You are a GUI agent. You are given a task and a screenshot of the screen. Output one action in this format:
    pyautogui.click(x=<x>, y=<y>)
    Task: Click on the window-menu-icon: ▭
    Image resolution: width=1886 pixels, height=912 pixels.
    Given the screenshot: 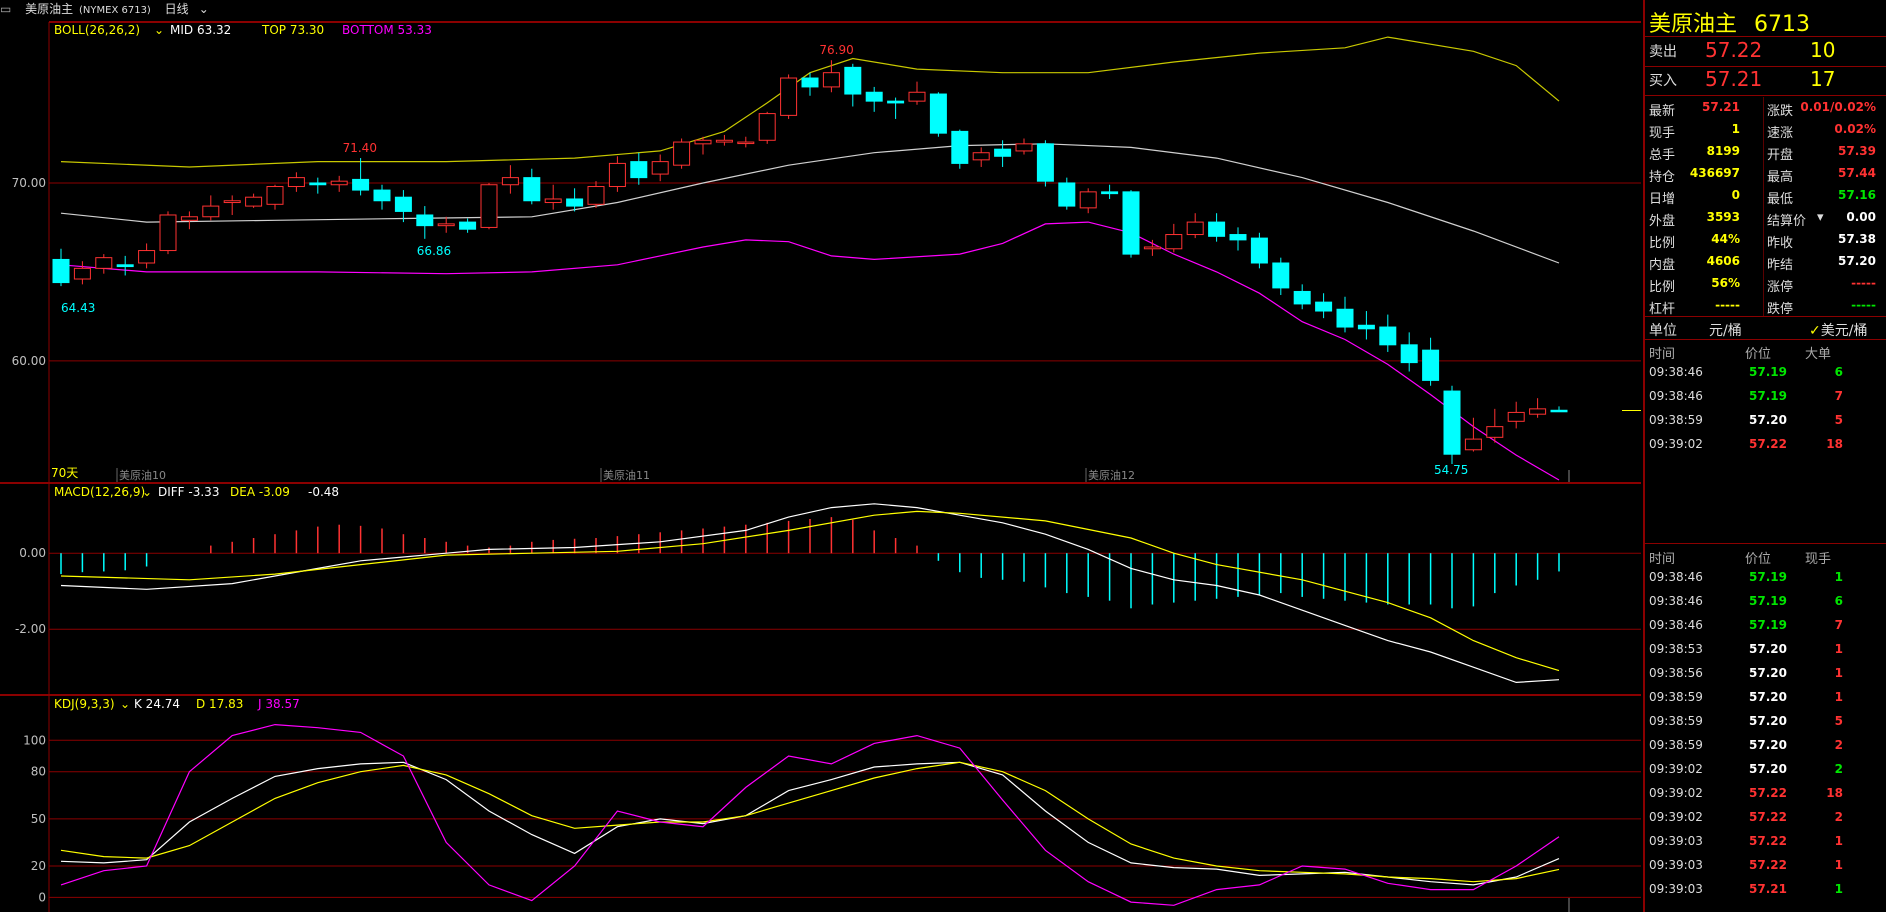 What is the action you would take?
    pyautogui.click(x=6, y=9)
    